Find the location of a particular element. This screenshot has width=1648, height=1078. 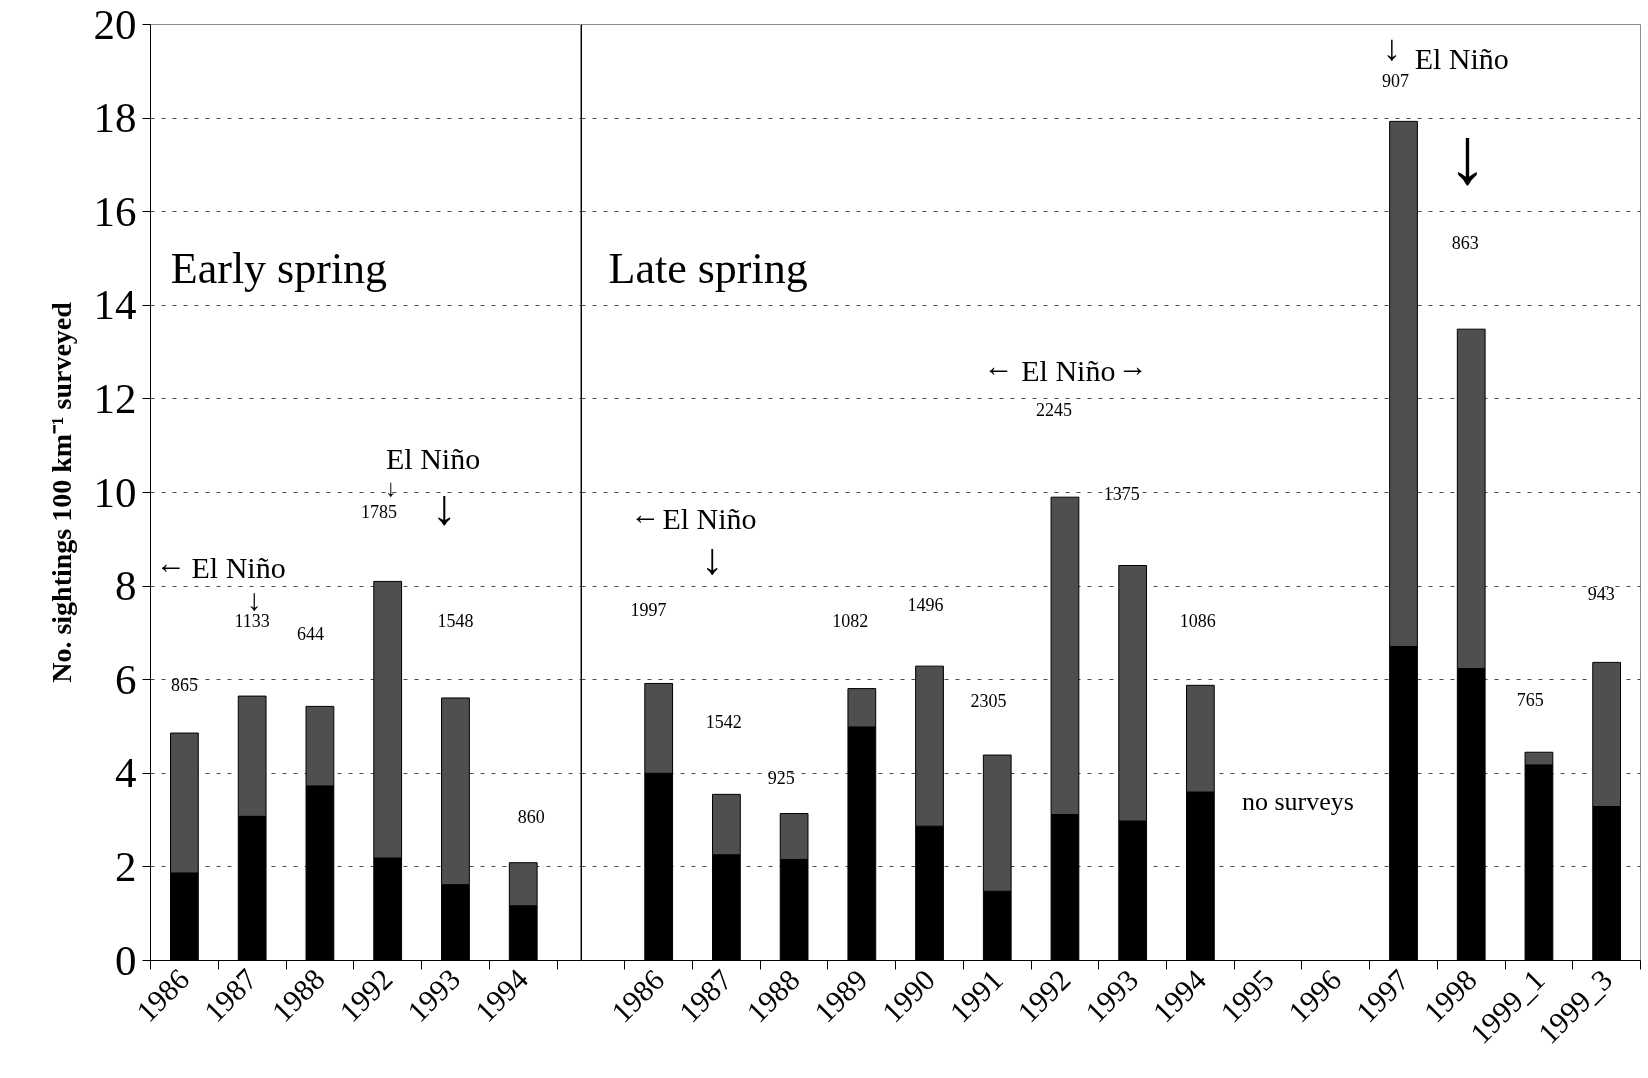

x-tick-label: 1988 is located at coordinates (773, 995).